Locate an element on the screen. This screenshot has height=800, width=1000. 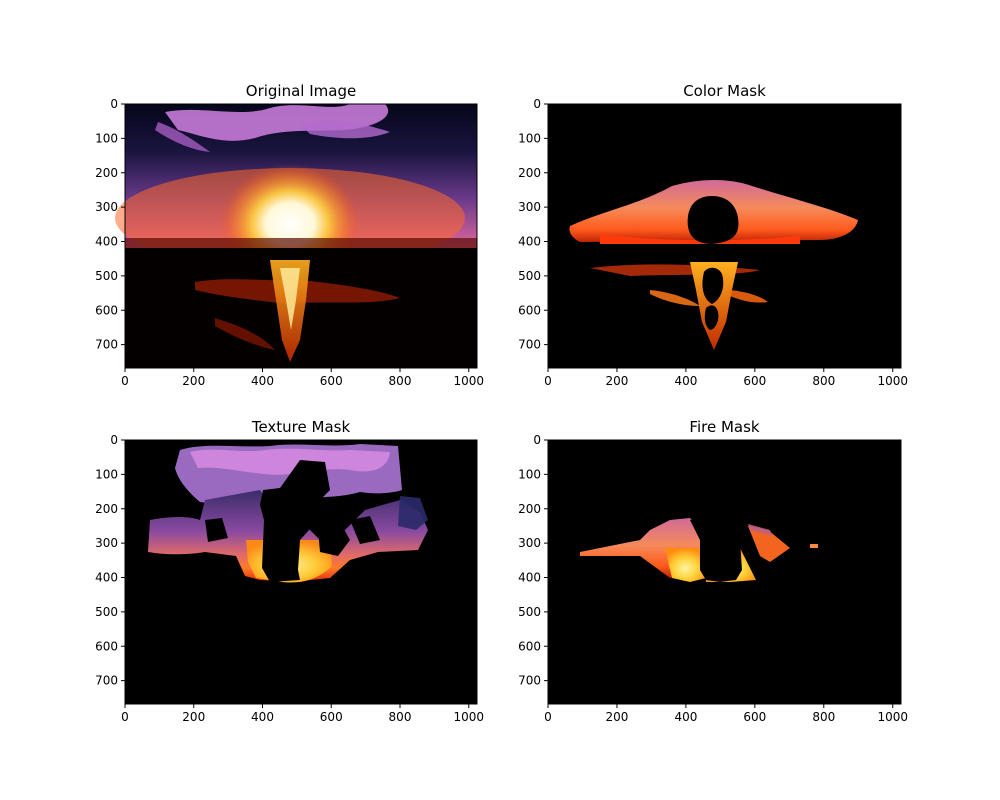
panel-3-xtick-label: 1000 is located at coordinates (468, 717).